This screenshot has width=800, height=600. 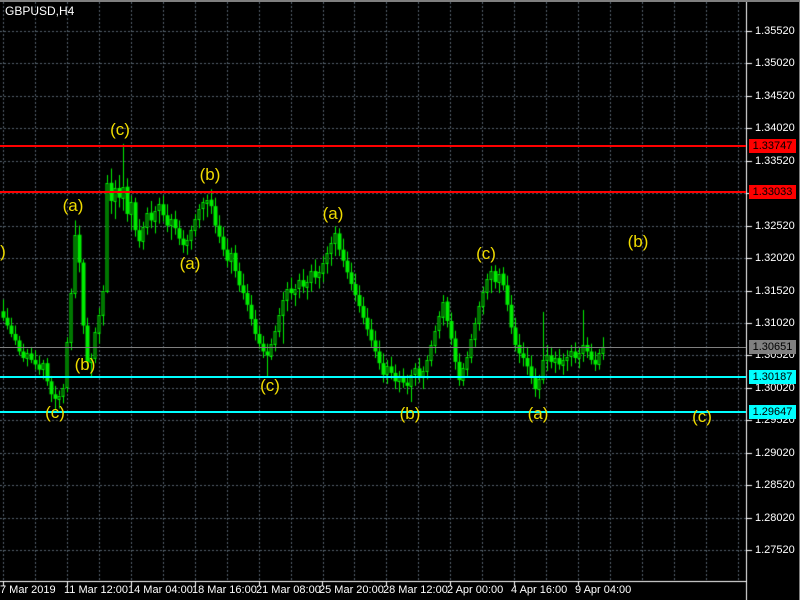 I want to click on price-axis-label: 1.33520, so click(x=775, y=160).